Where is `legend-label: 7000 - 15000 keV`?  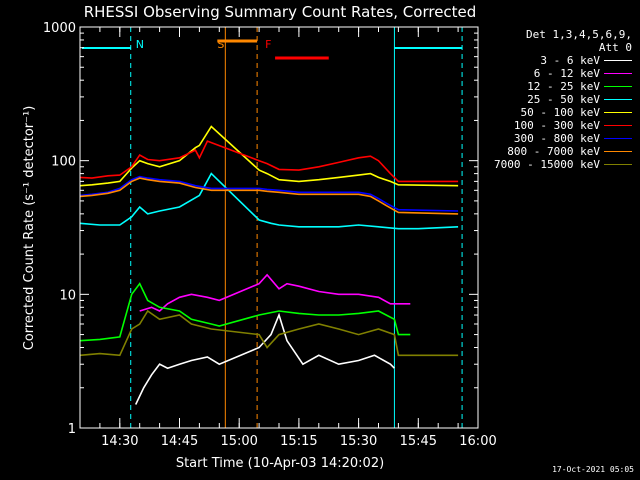
legend-label: 7000 - 15000 keV is located at coordinates (547, 164).